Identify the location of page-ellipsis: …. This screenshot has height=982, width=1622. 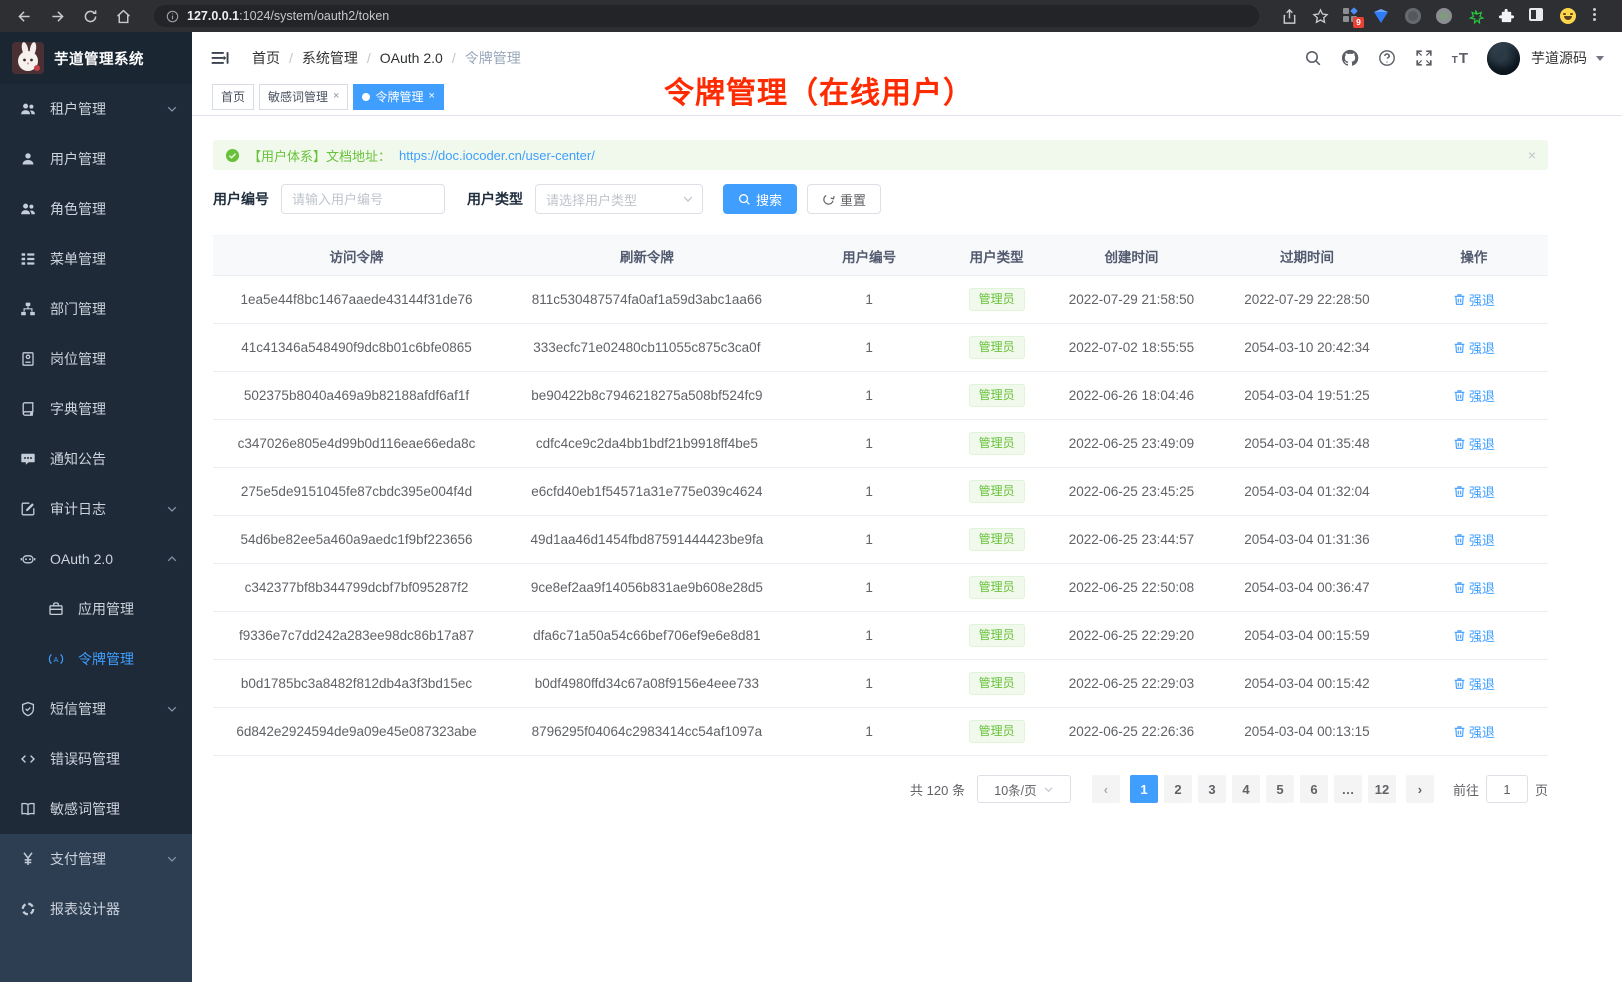
(1347, 789).